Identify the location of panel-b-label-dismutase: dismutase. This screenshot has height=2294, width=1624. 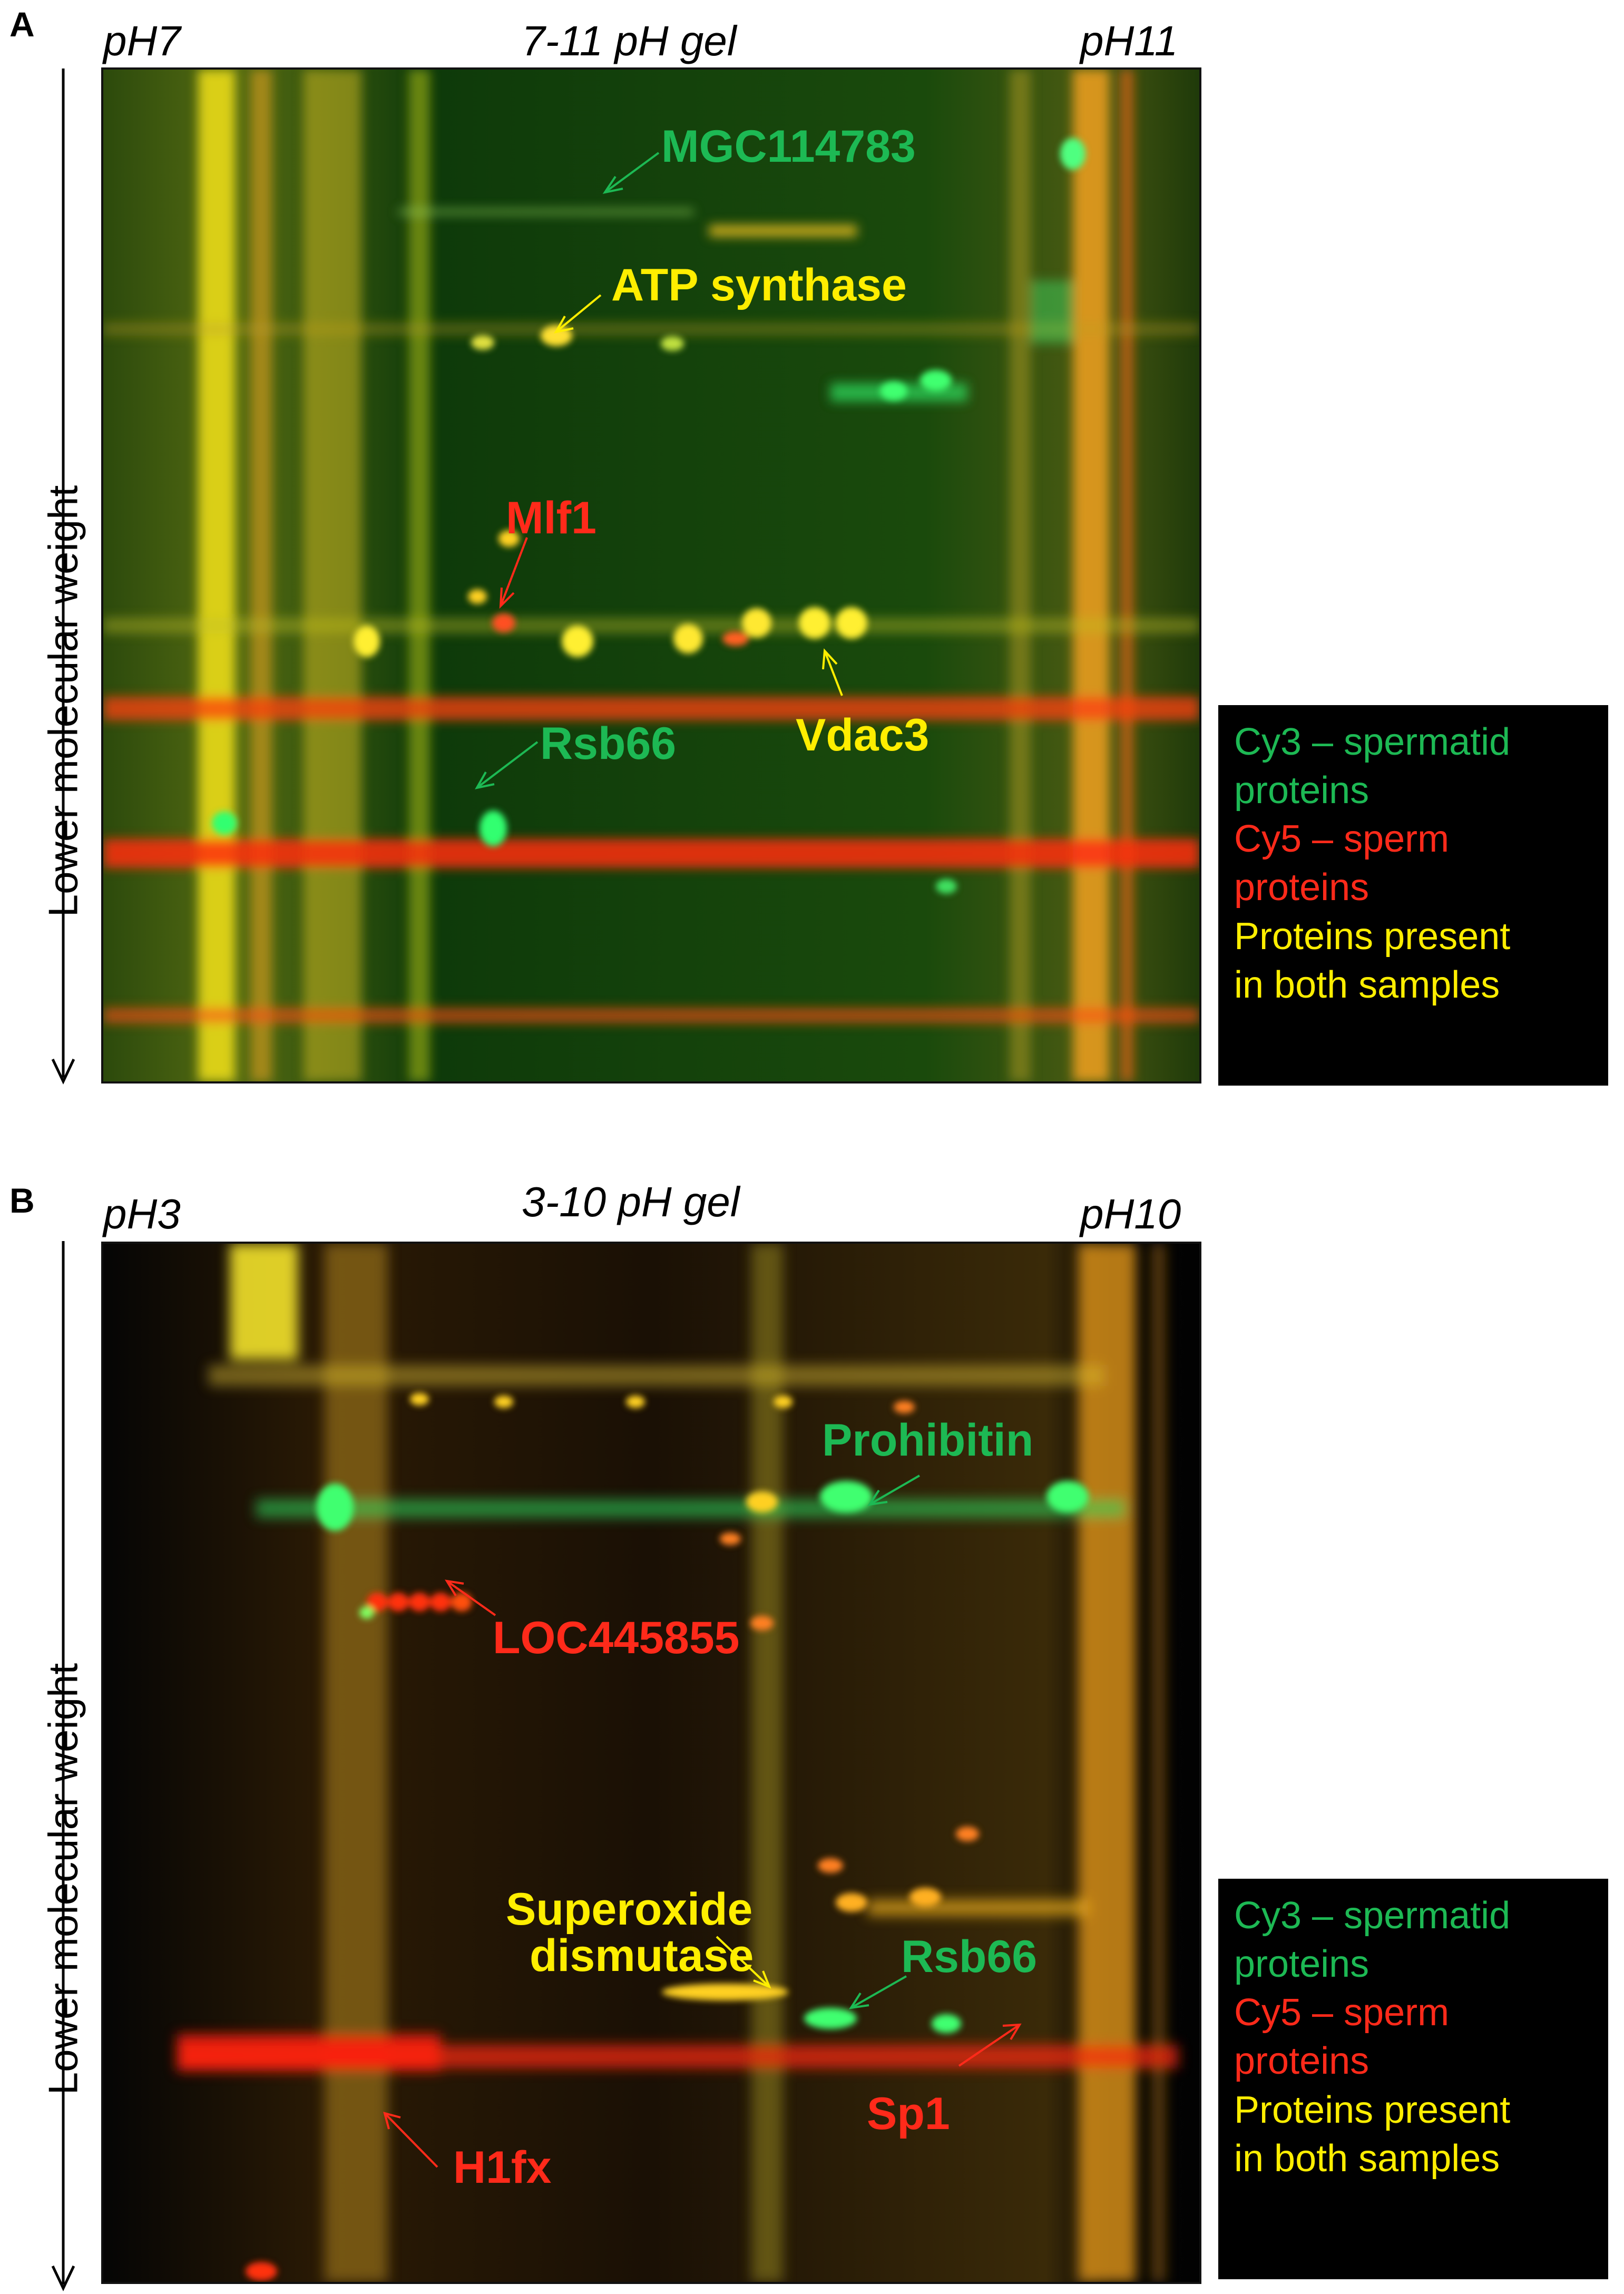
(642, 1955).